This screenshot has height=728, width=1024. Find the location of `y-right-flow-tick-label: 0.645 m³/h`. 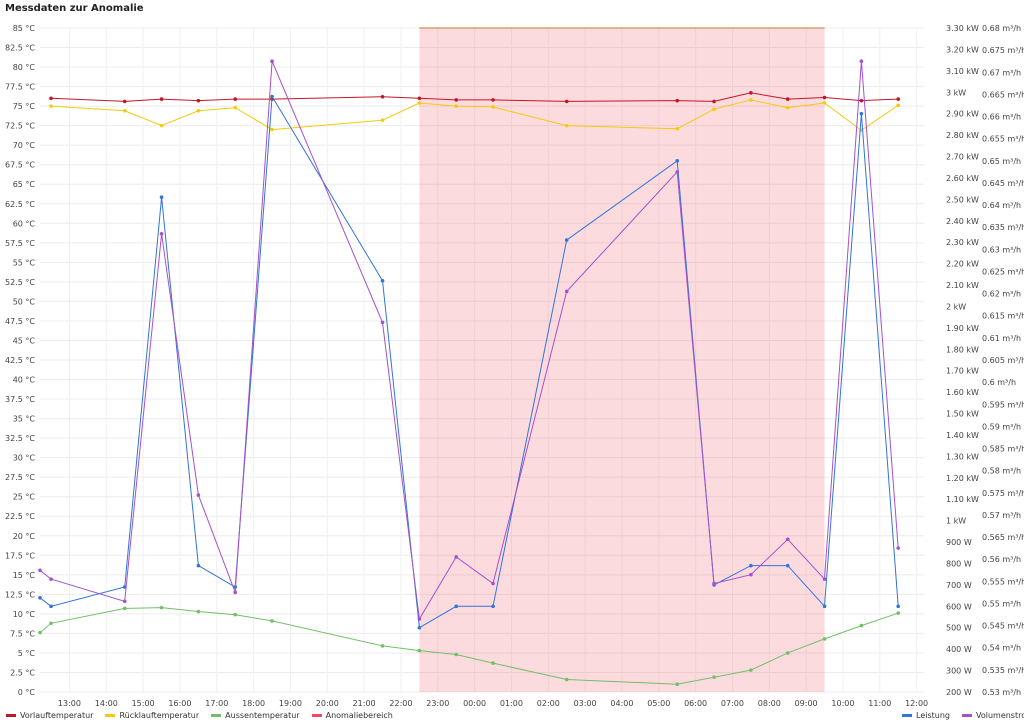

y-right-flow-tick-label: 0.645 m³/h is located at coordinates (1003, 183).